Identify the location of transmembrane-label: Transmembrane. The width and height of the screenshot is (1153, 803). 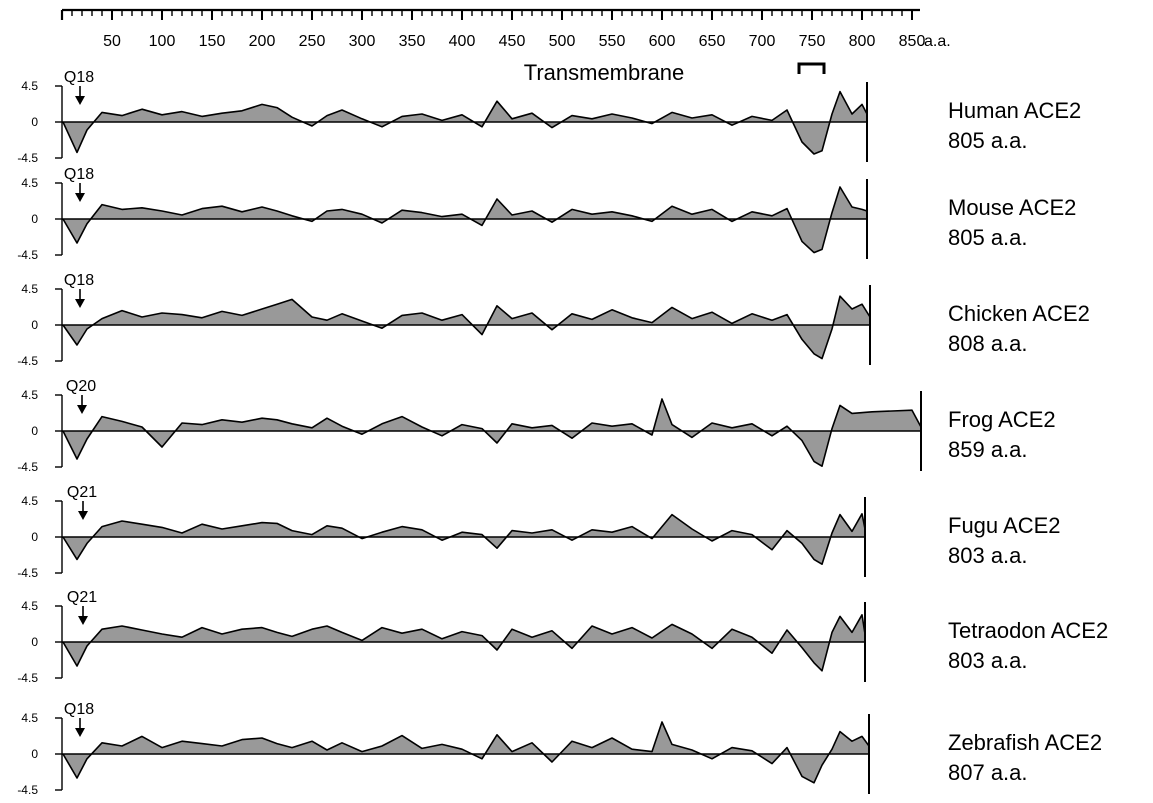
(604, 72).